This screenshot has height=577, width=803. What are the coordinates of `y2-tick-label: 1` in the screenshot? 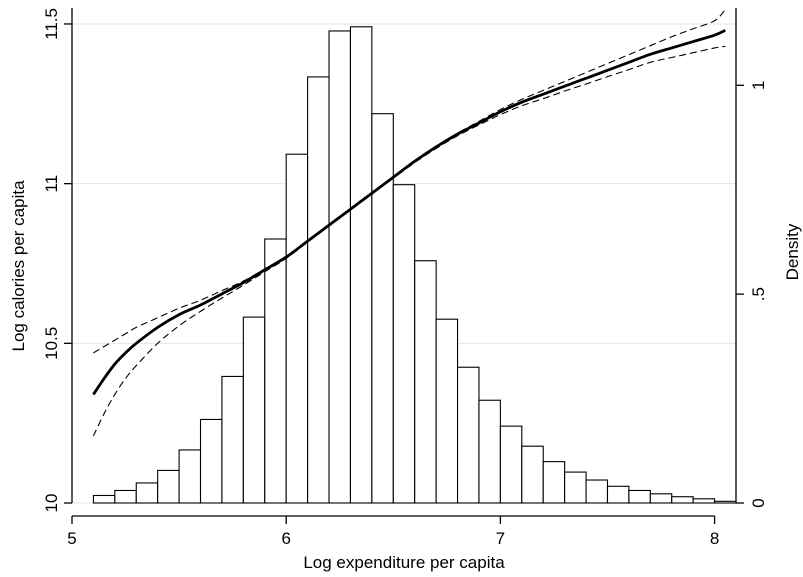 It's located at (758, 85).